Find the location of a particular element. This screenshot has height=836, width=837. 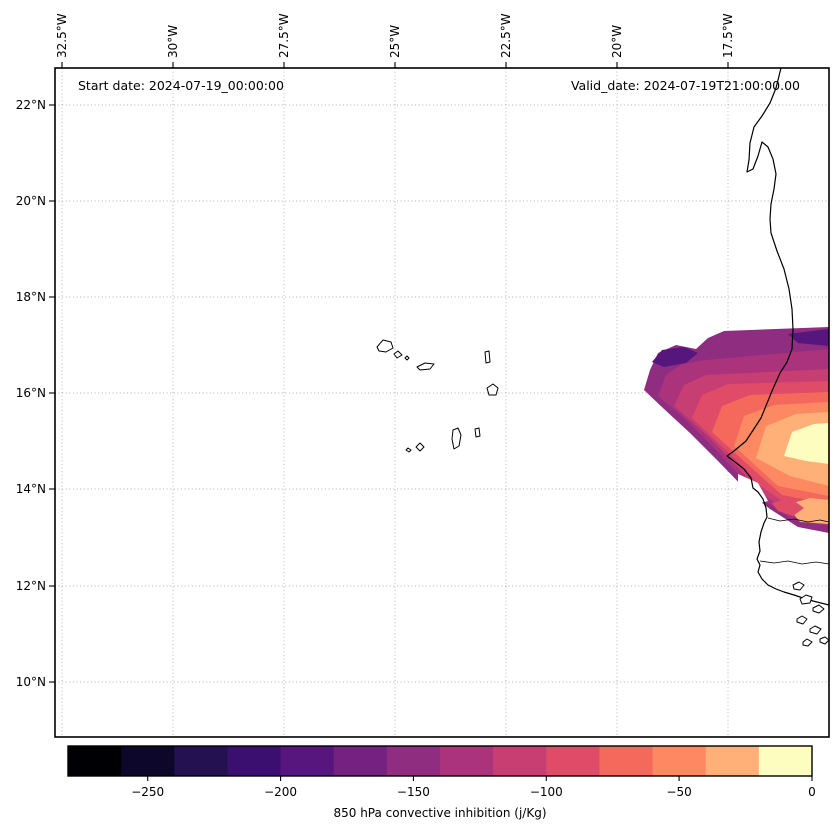

colorbar-frame is located at coordinates (440, 761).